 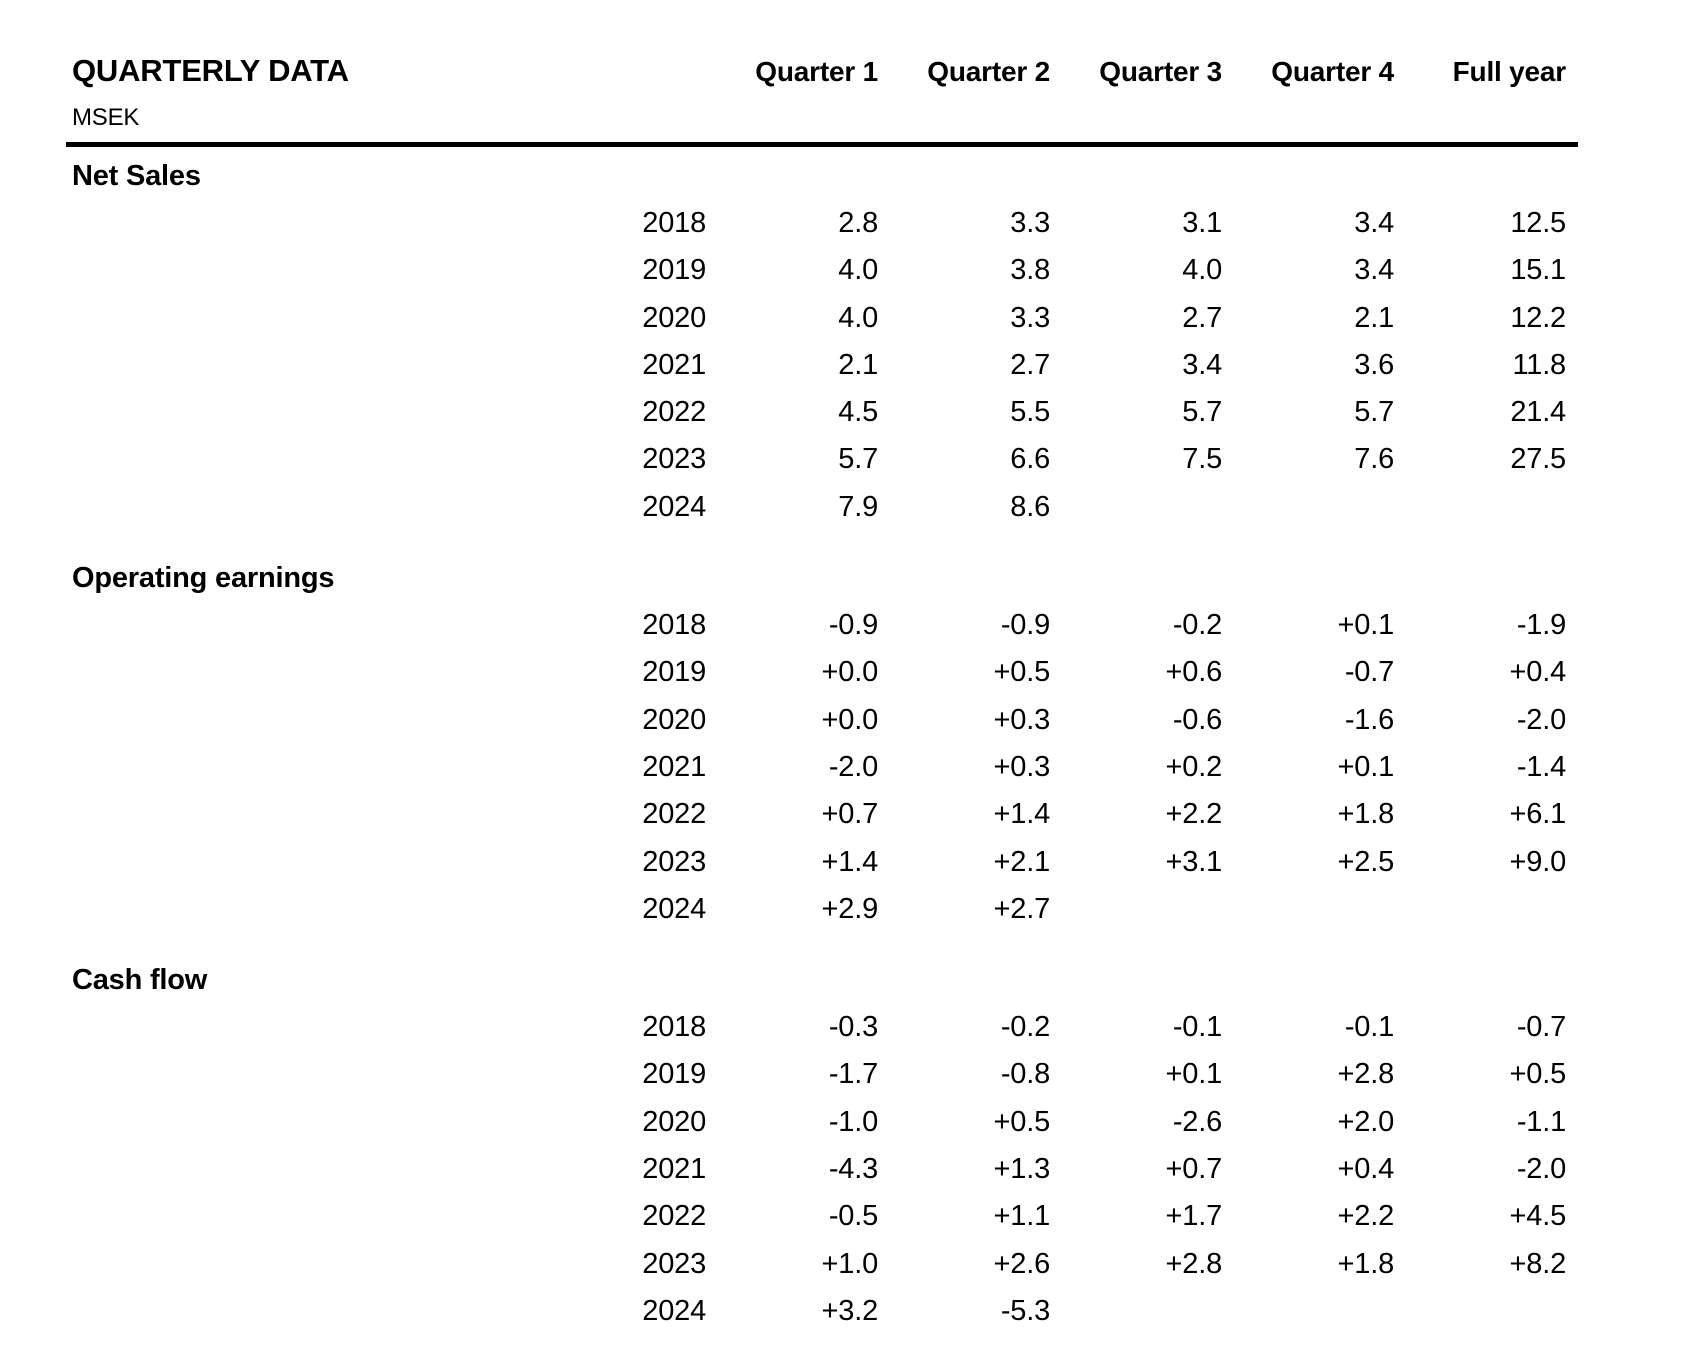 I want to click on value-cell: 3.6, so click(x=1374, y=364).